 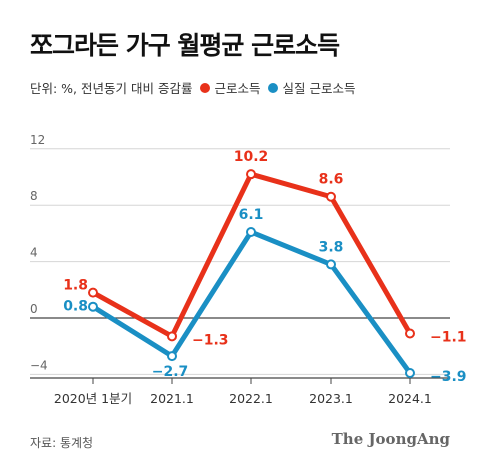 What do you see at coordinates (251, 215) in the screenshot?
I see `data-label: 6.1` at bounding box center [251, 215].